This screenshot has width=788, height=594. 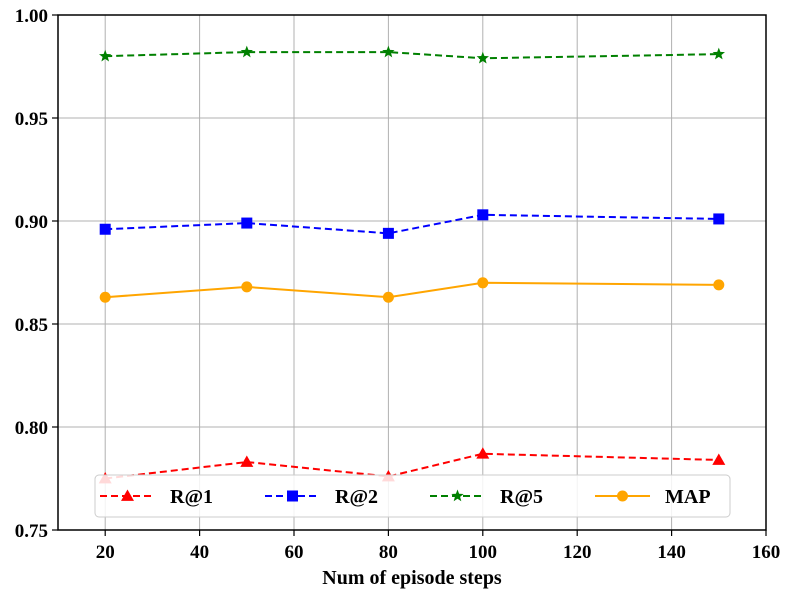 What do you see at coordinates (766, 552) in the screenshot?
I see `x-tick-label: 160` at bounding box center [766, 552].